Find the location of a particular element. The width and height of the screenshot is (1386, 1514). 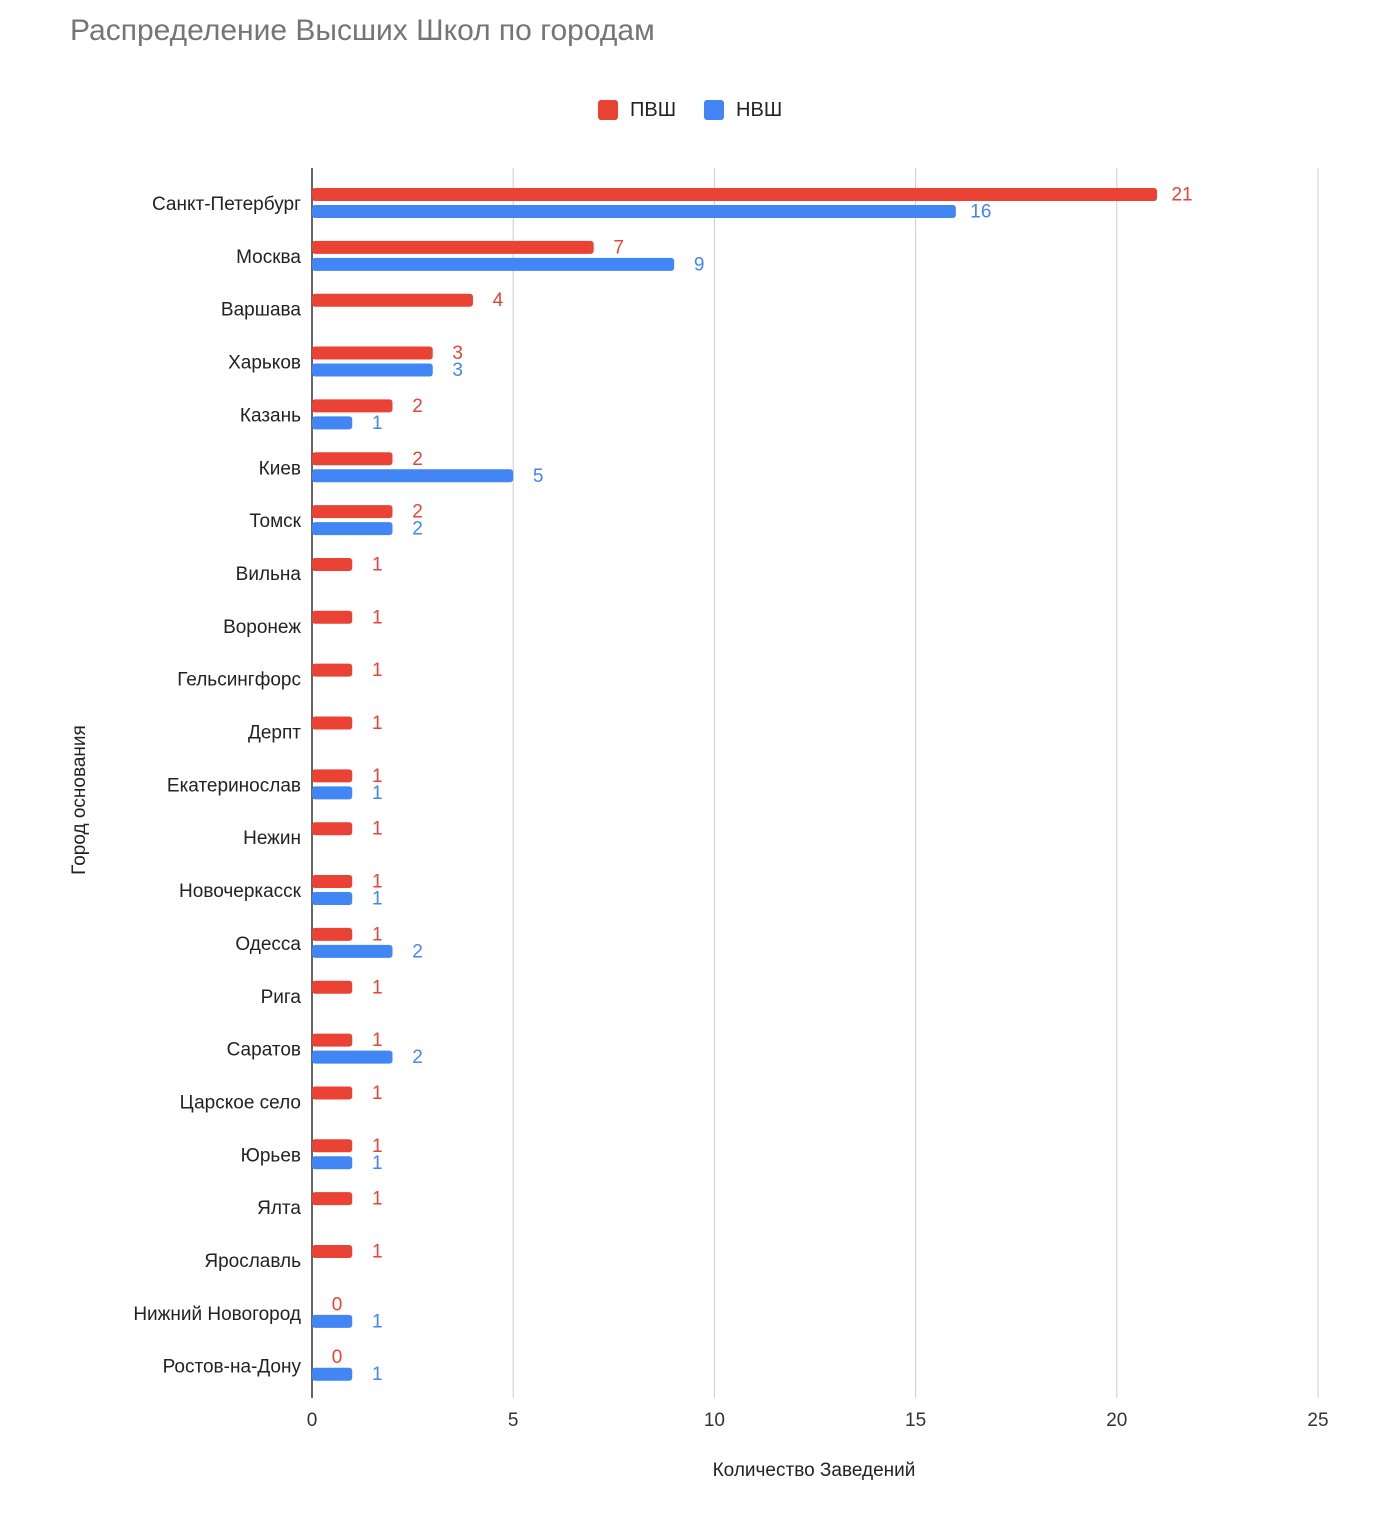

legend-swatch-pvsh is located at coordinates (608, 110).